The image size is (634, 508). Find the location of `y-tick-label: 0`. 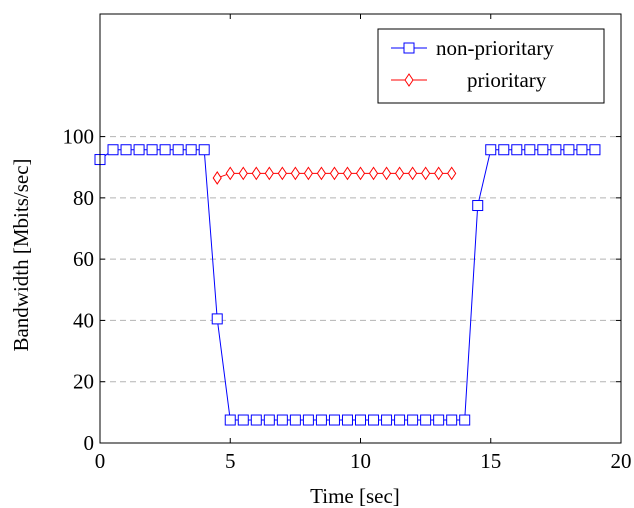

y-tick-label: 0 is located at coordinates (89, 443).